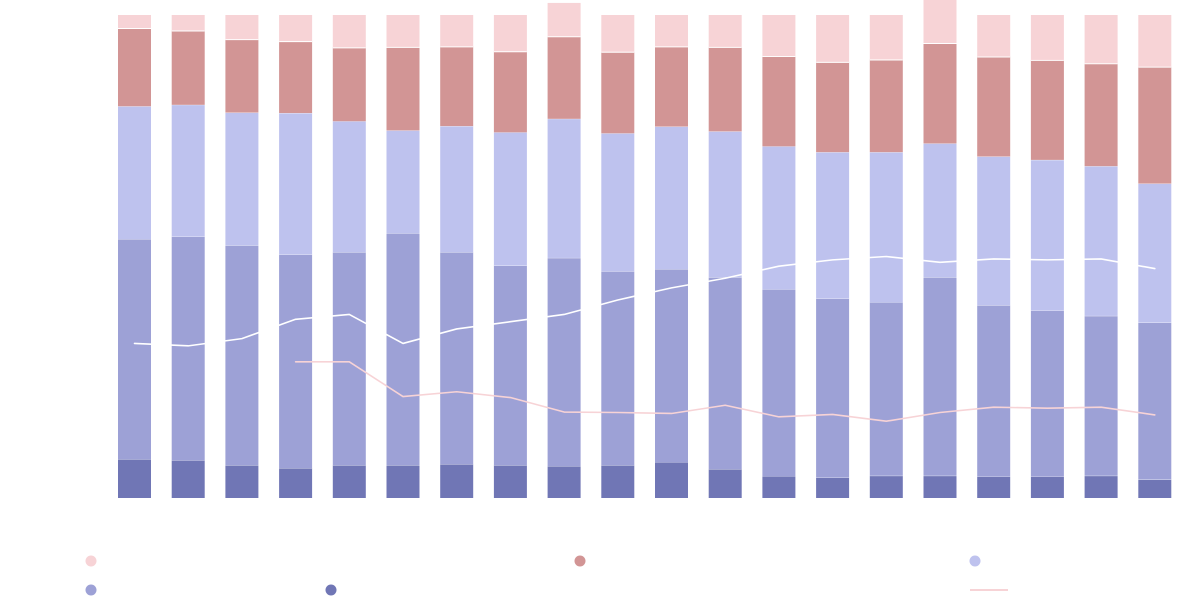  What do you see at coordinates (546, 575) in the screenshot?
I see `legend` at bounding box center [546, 575].